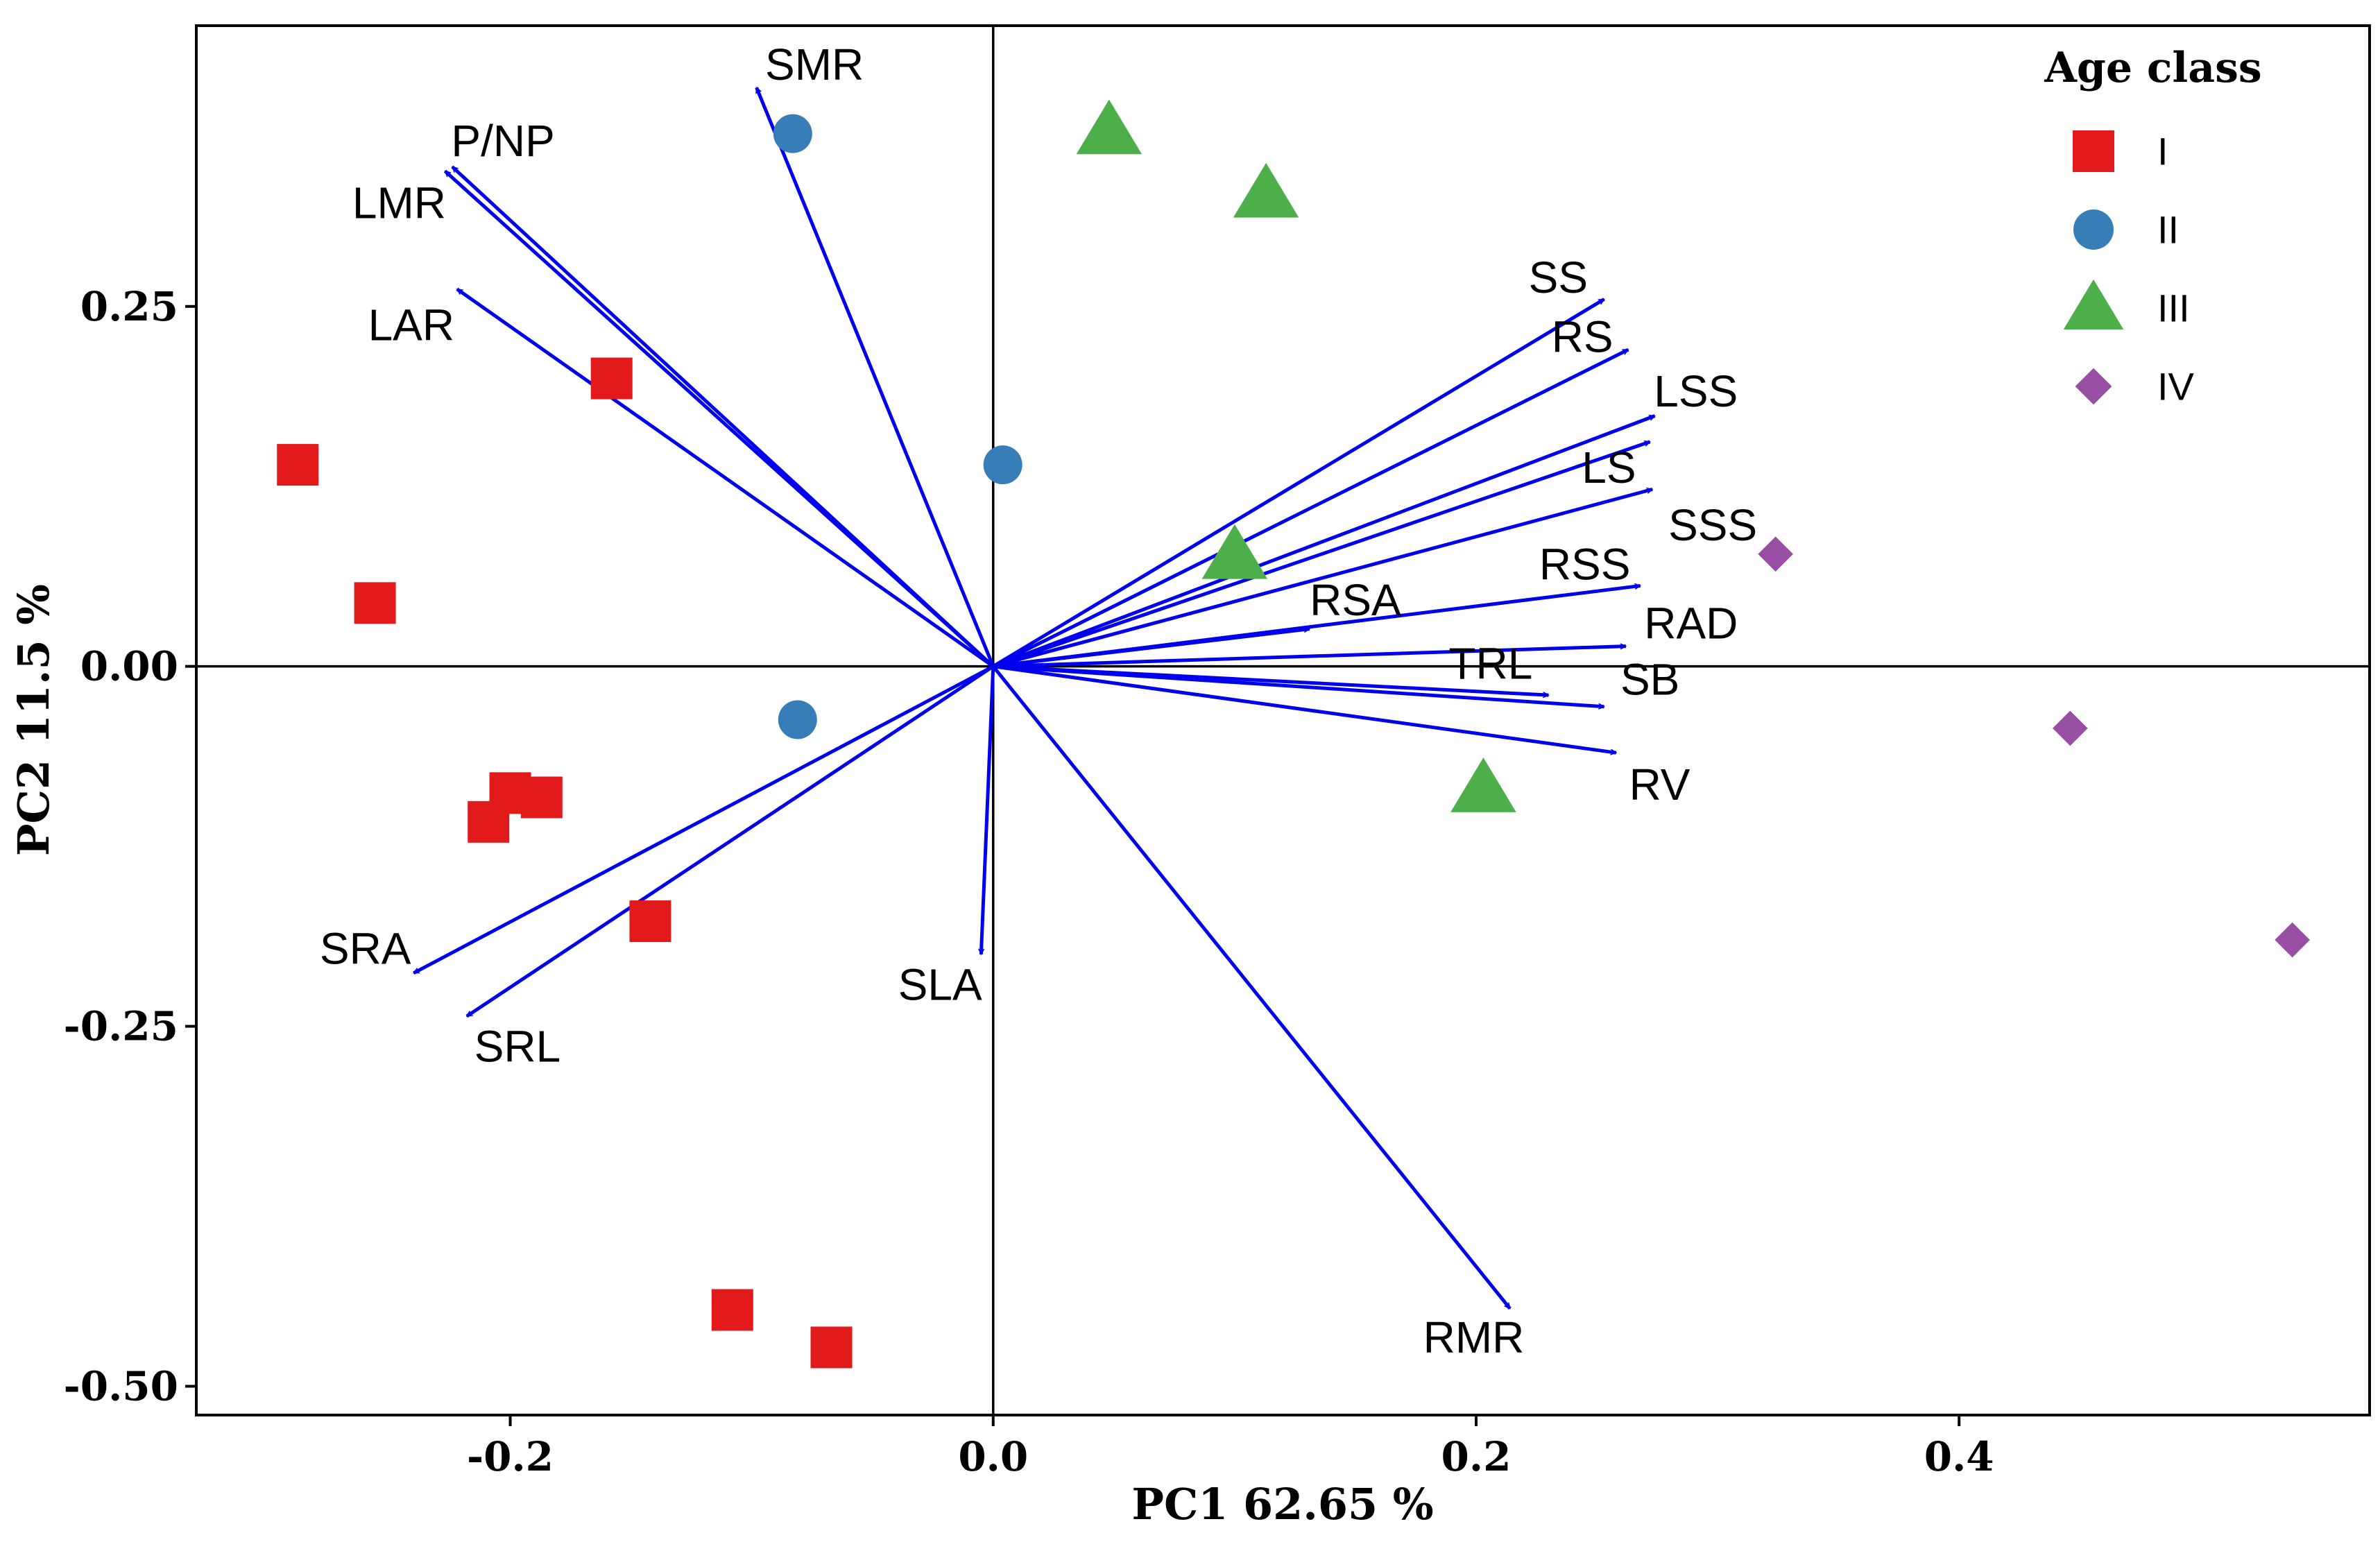 The width and height of the screenshot is (2380, 1542). I want to click on legend-label-i: I, so click(2162, 151).